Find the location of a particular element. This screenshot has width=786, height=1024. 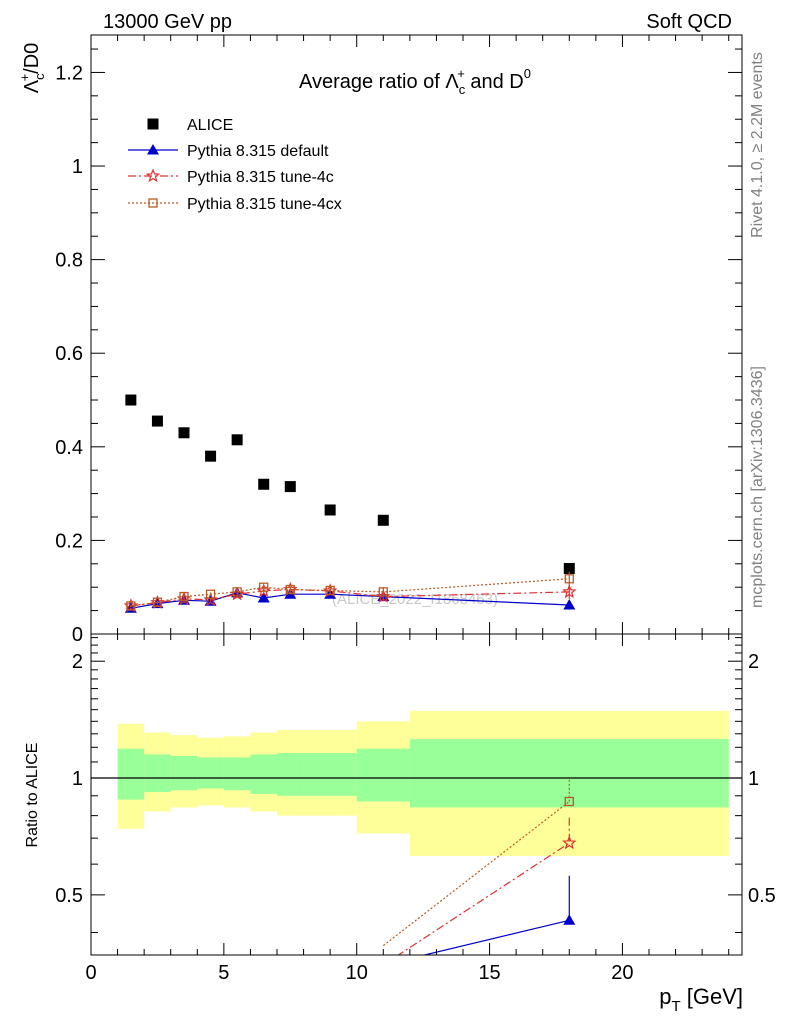

main-ylabel: Λc+/D0 is located at coordinates (32, 68).